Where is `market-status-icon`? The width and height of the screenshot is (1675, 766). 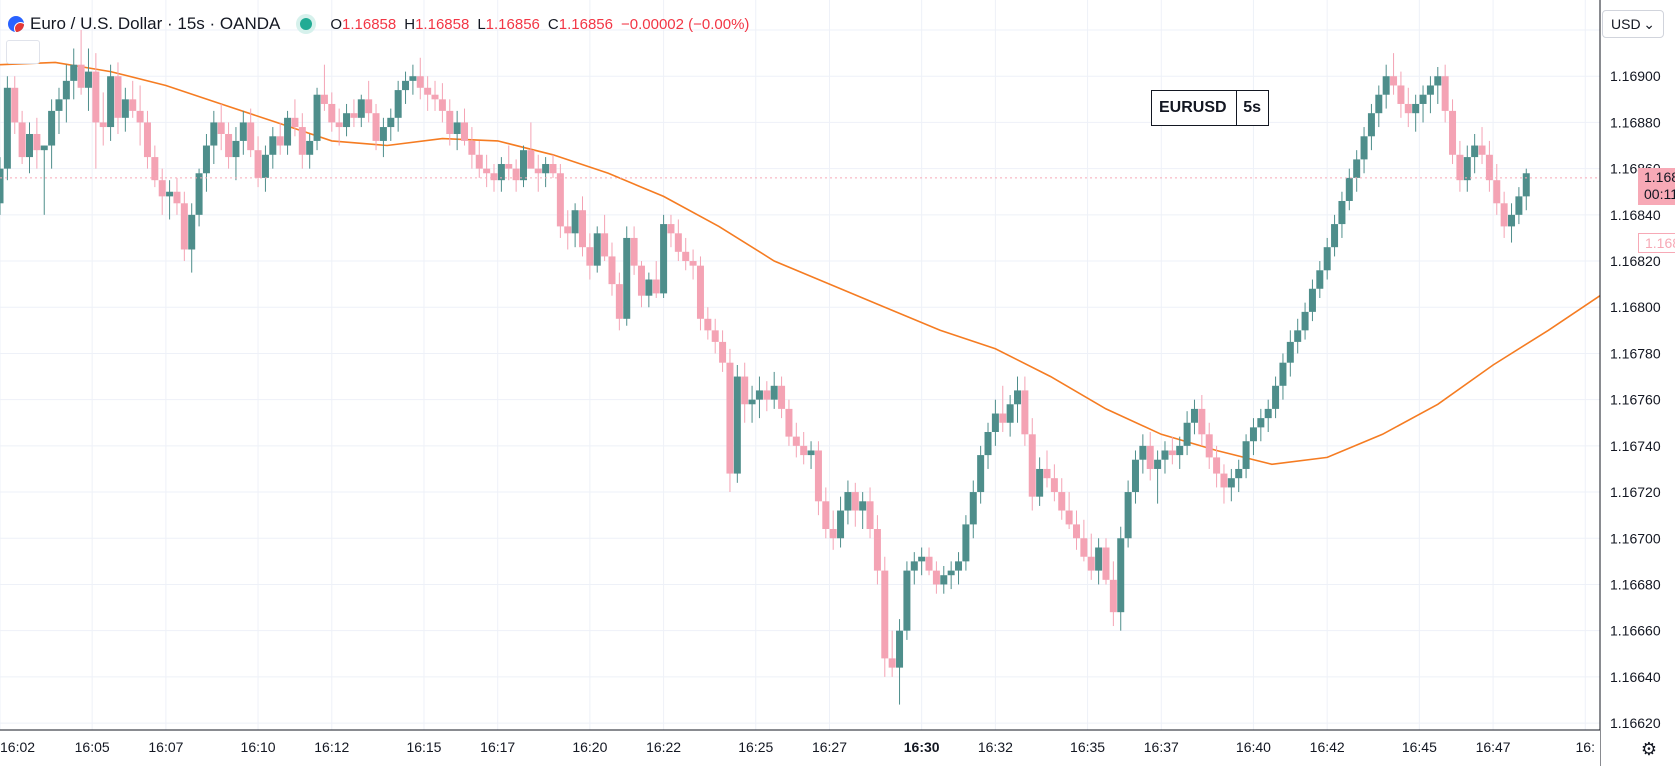
market-status-icon is located at coordinates (306, 24).